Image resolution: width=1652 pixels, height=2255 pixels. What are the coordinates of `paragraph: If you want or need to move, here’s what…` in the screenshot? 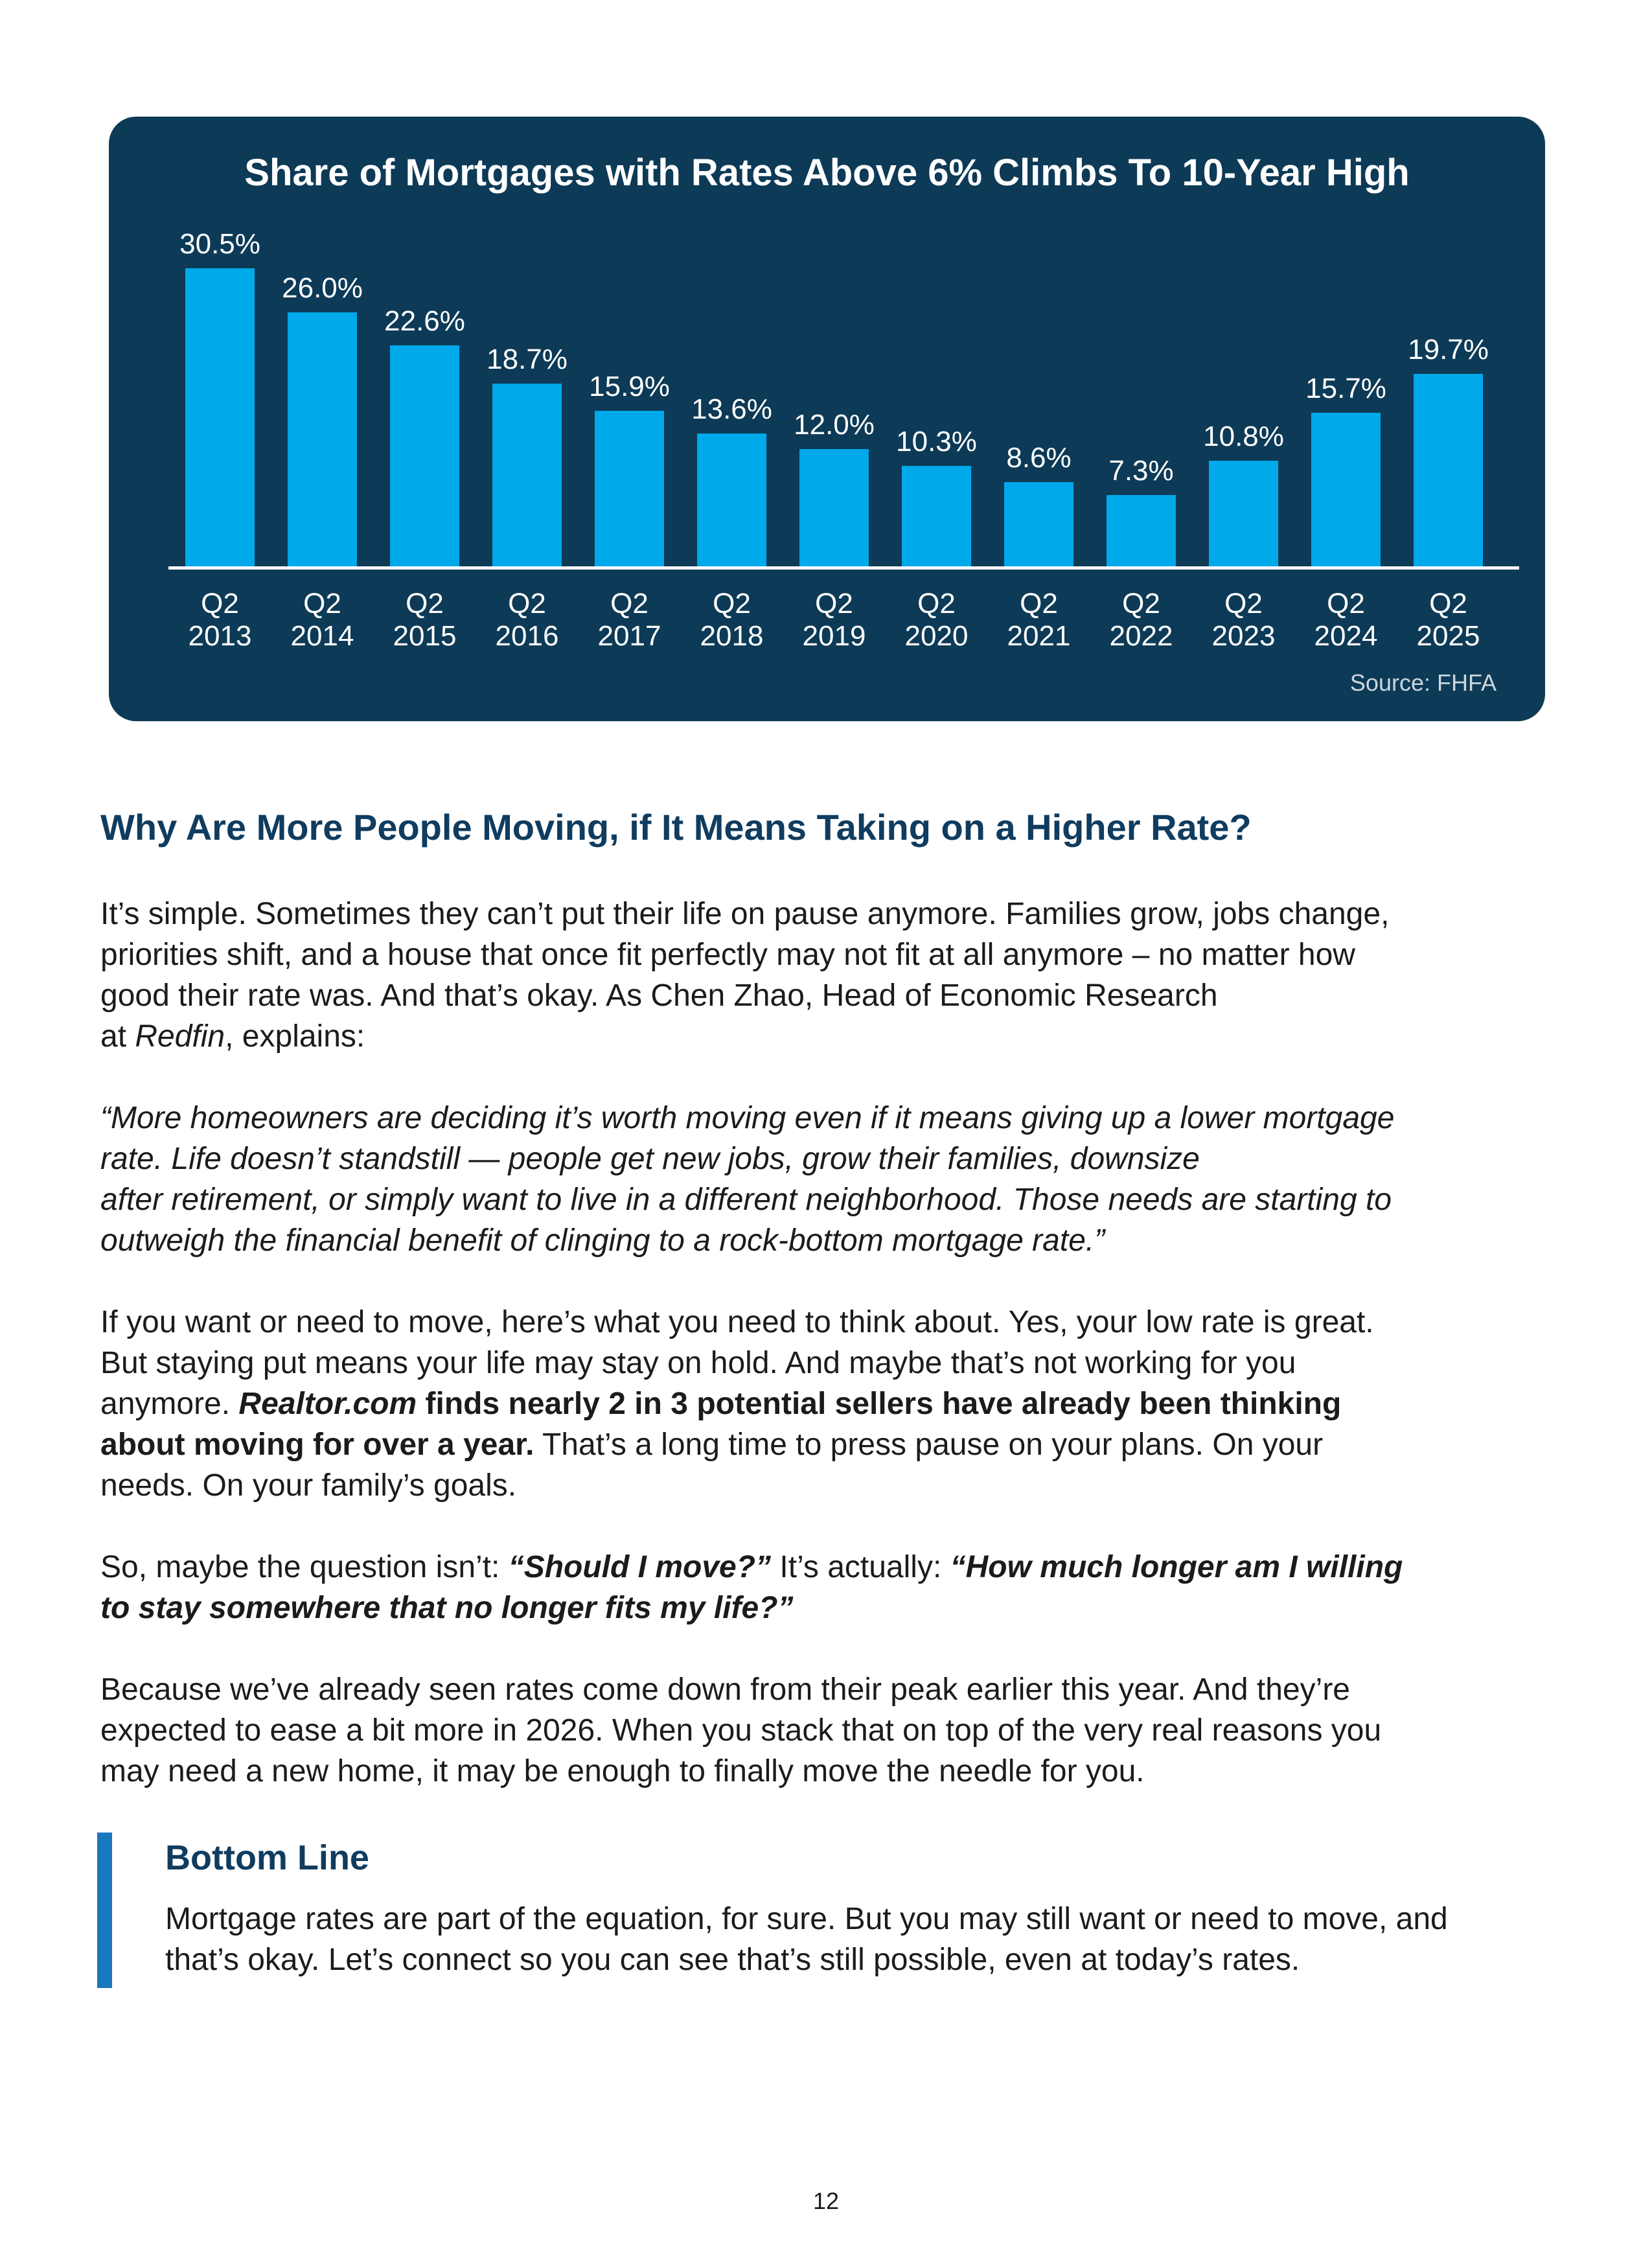 It's located at (876, 1404).